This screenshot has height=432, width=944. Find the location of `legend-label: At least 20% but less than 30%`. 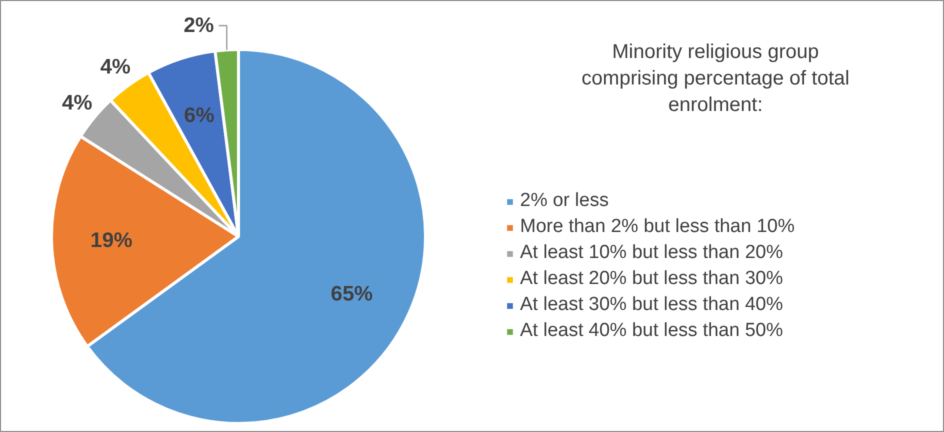

legend-label: At least 20% but less than 30% is located at coordinates (651, 279).